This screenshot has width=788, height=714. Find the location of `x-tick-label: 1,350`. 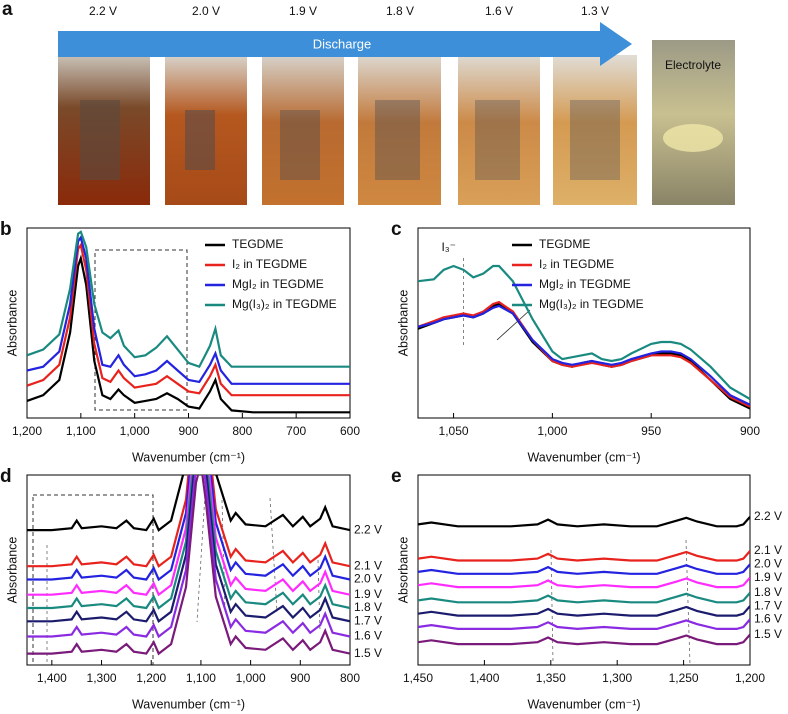

x-tick-label: 1,350 is located at coordinates (551, 678).